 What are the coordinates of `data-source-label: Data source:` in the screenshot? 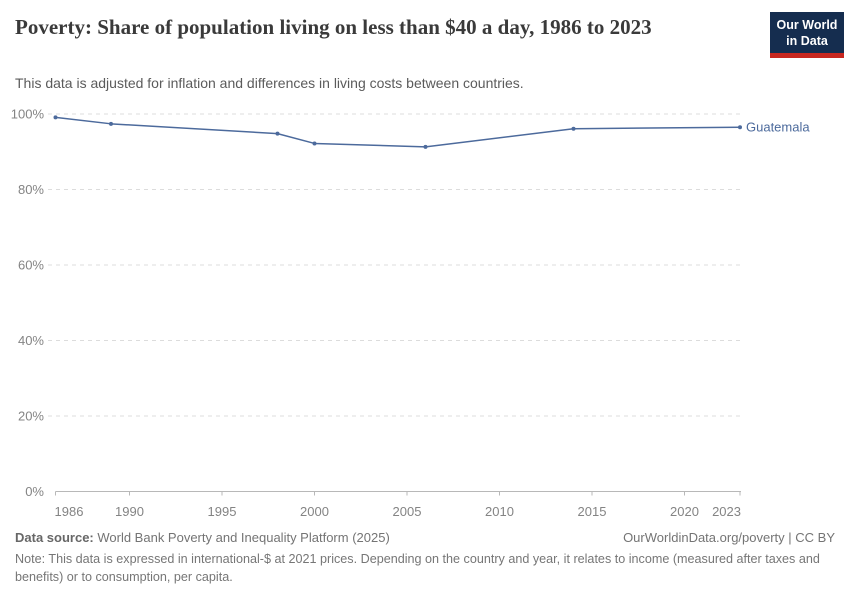 It's located at (54, 537).